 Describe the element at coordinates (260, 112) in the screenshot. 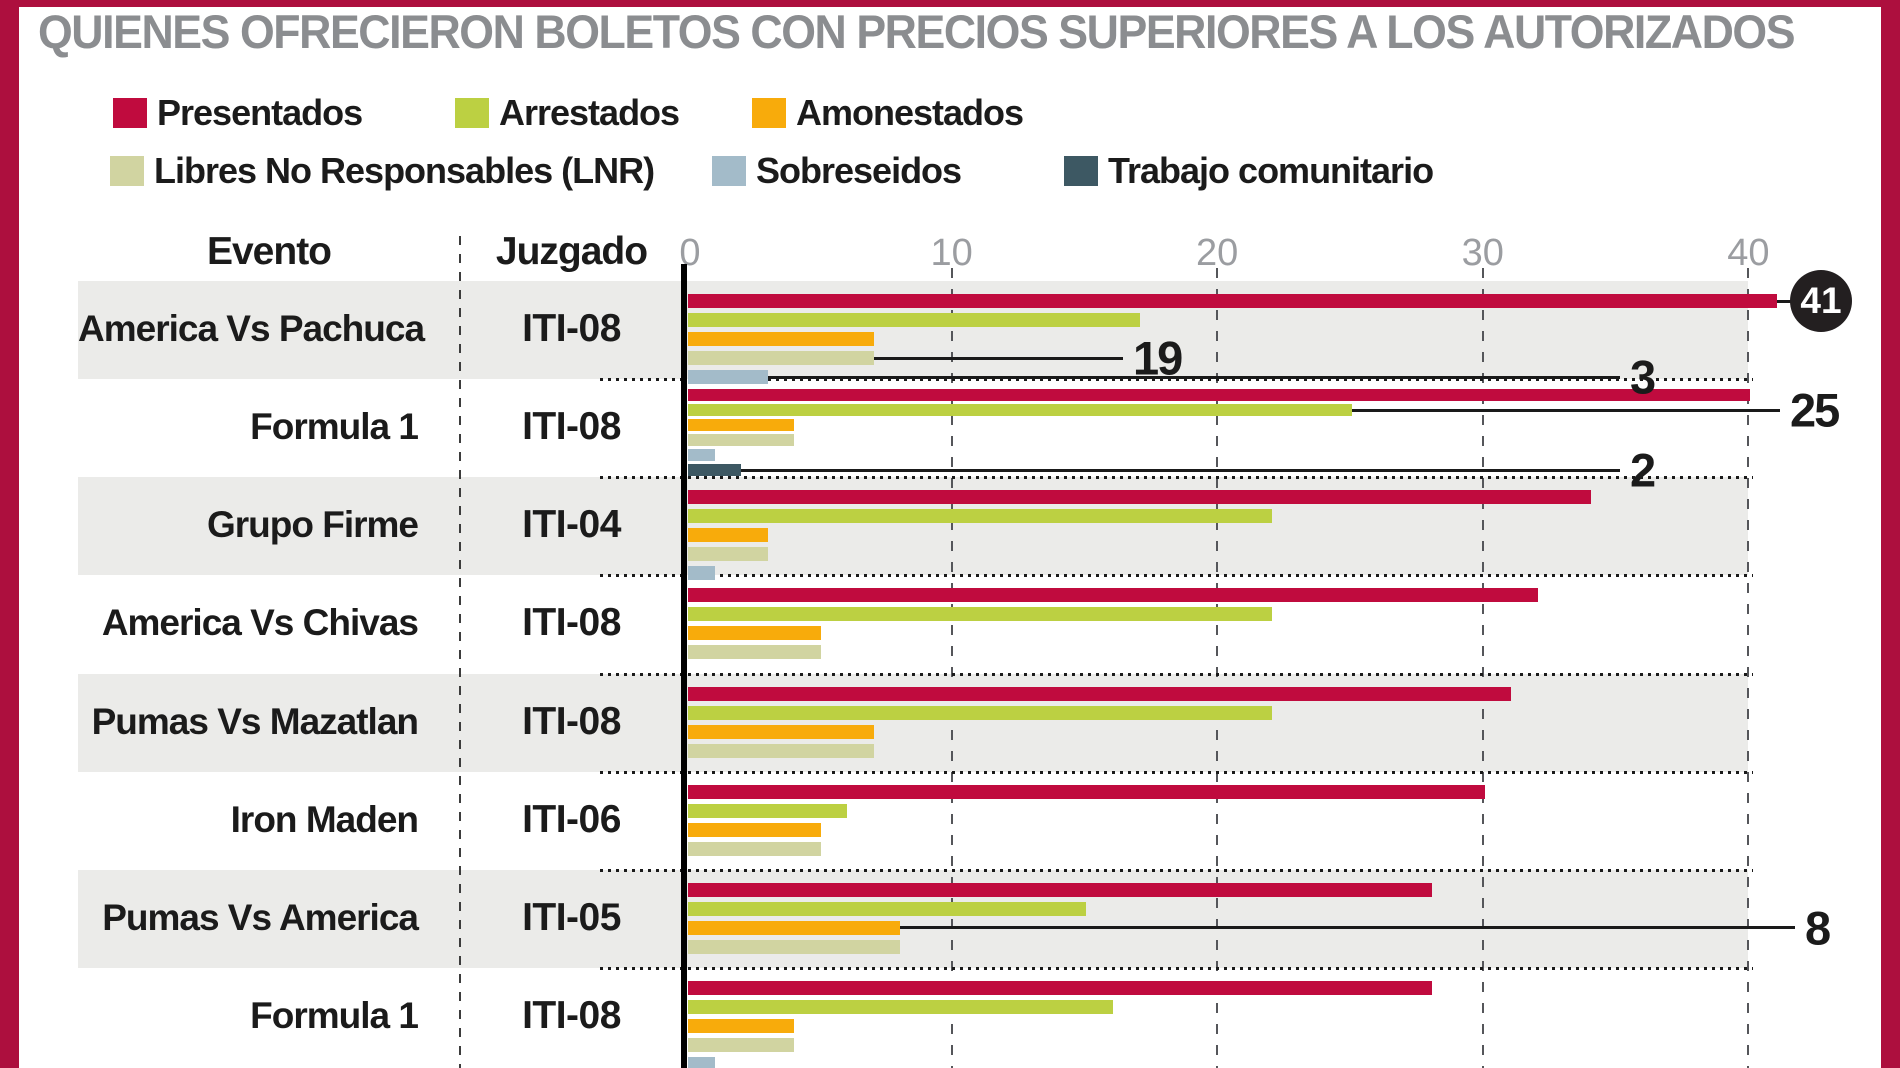

I see `legend-label: Presentados` at that location.